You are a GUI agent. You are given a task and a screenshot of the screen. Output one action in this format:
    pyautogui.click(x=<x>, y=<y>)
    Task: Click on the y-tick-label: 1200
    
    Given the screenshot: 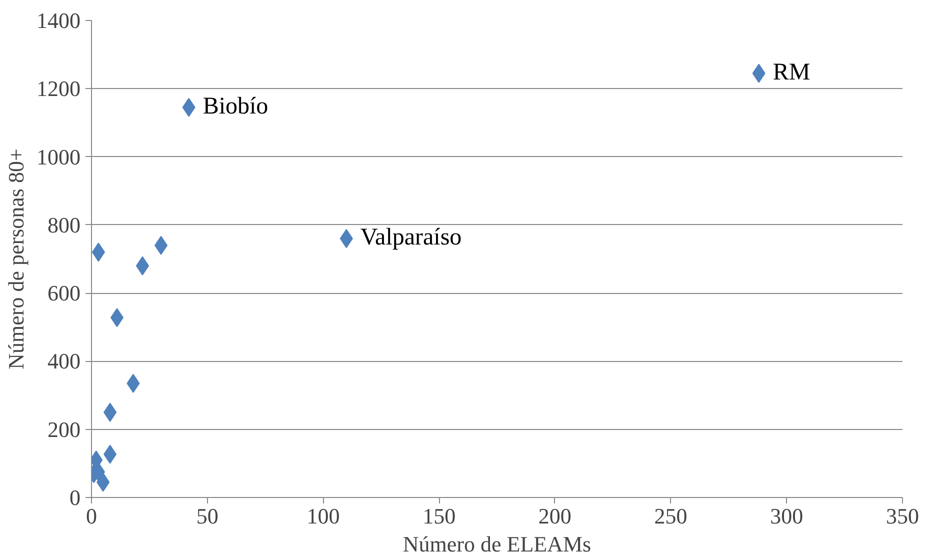 What is the action you would take?
    pyautogui.click(x=58, y=89)
    